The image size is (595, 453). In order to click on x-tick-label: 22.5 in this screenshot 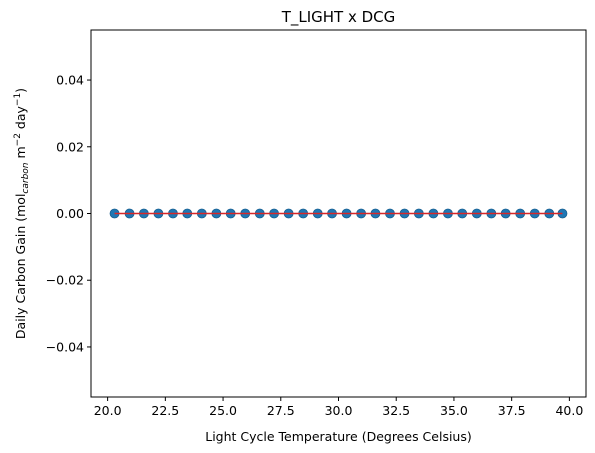, I will do `click(165, 410)`.